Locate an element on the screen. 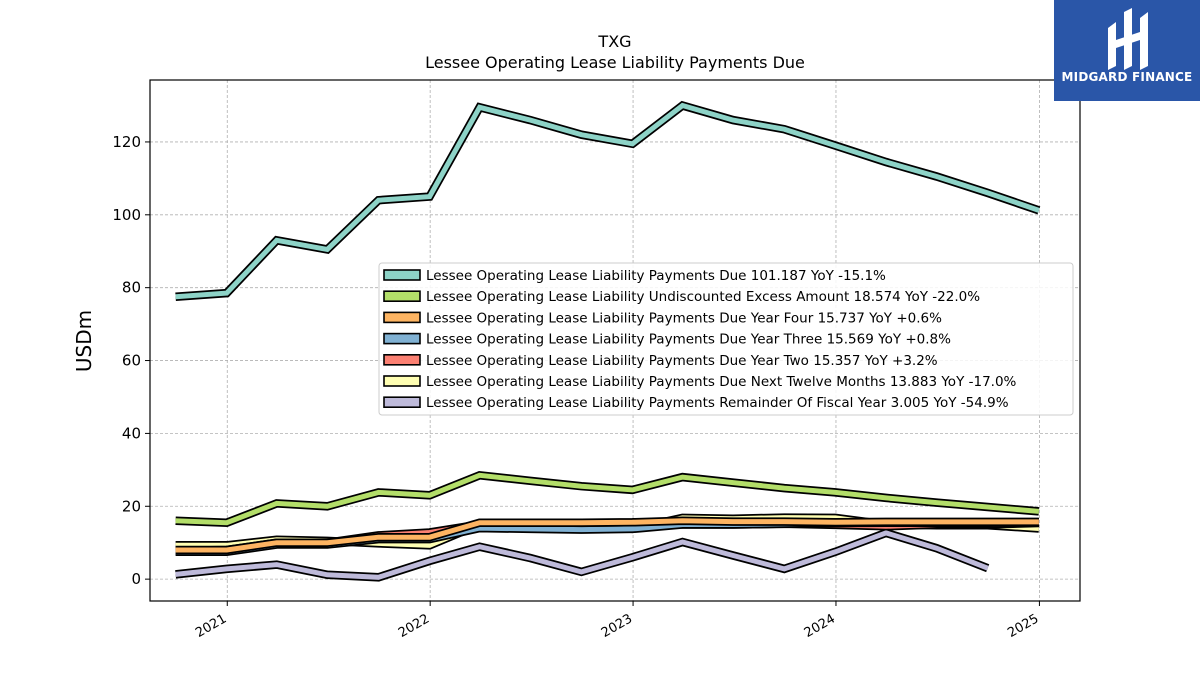 This screenshot has height=675, width=1200. y-tick-label: 120 is located at coordinates (126, 142).